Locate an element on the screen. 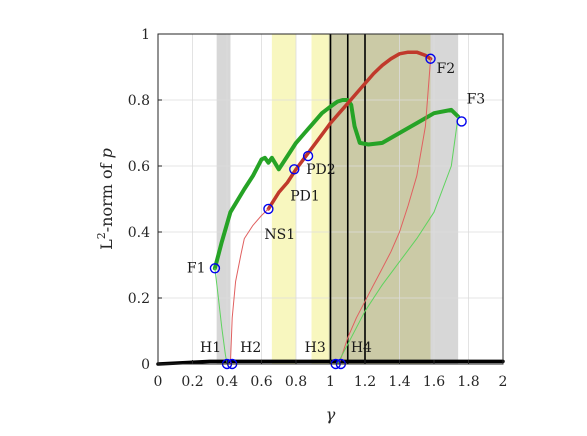 The image size is (587, 436). y-tick-label-1: 0.2 is located at coordinates (139, 299).